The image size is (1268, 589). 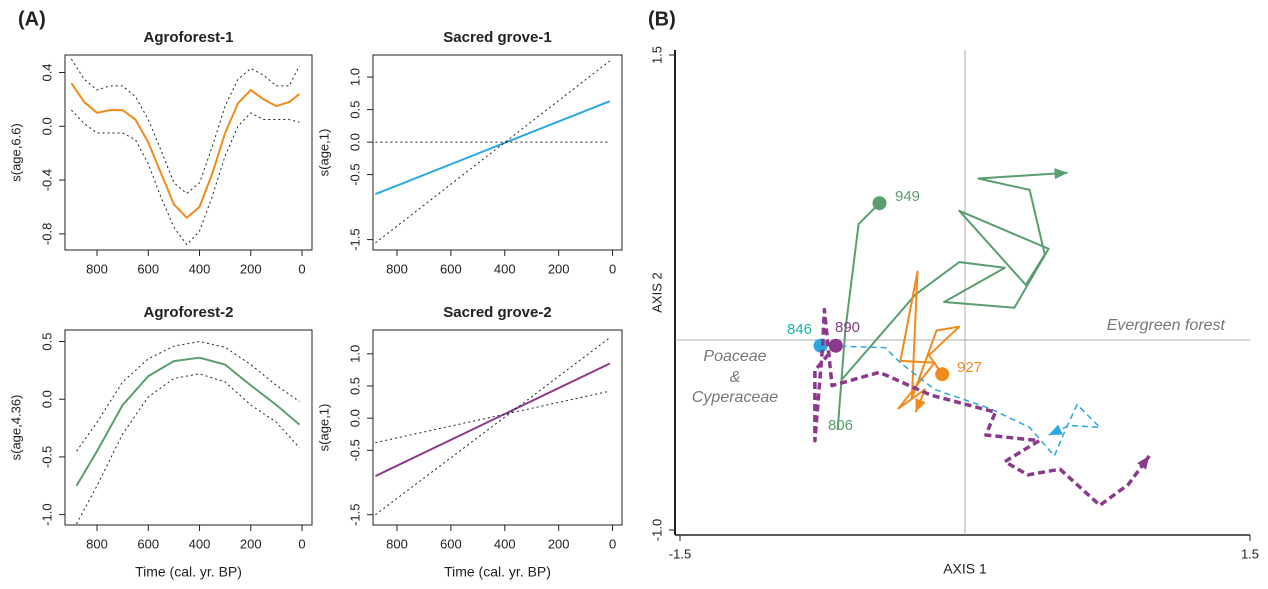 I want to click on annotation: 806, so click(x=840, y=425).